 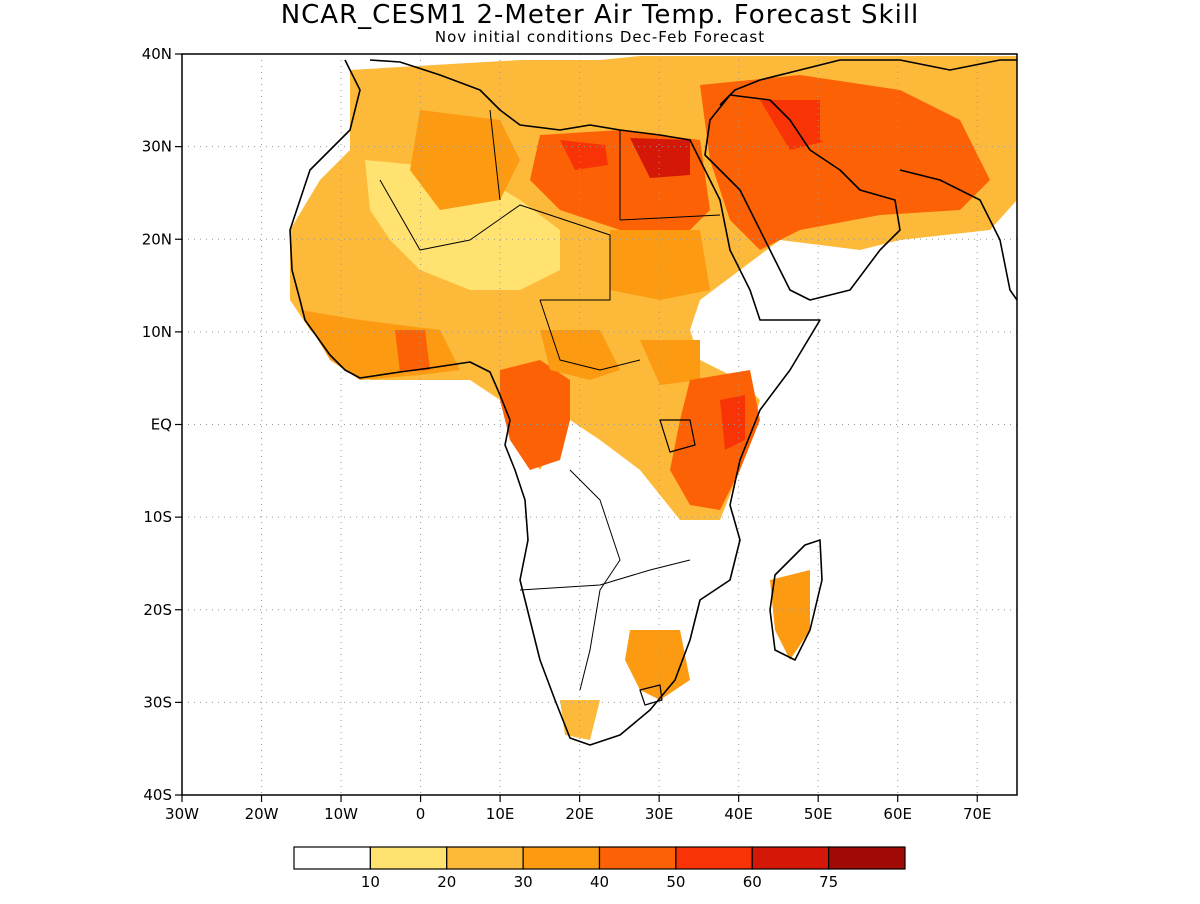 I want to click on y-tick-label: 30N, so click(x=157, y=147).